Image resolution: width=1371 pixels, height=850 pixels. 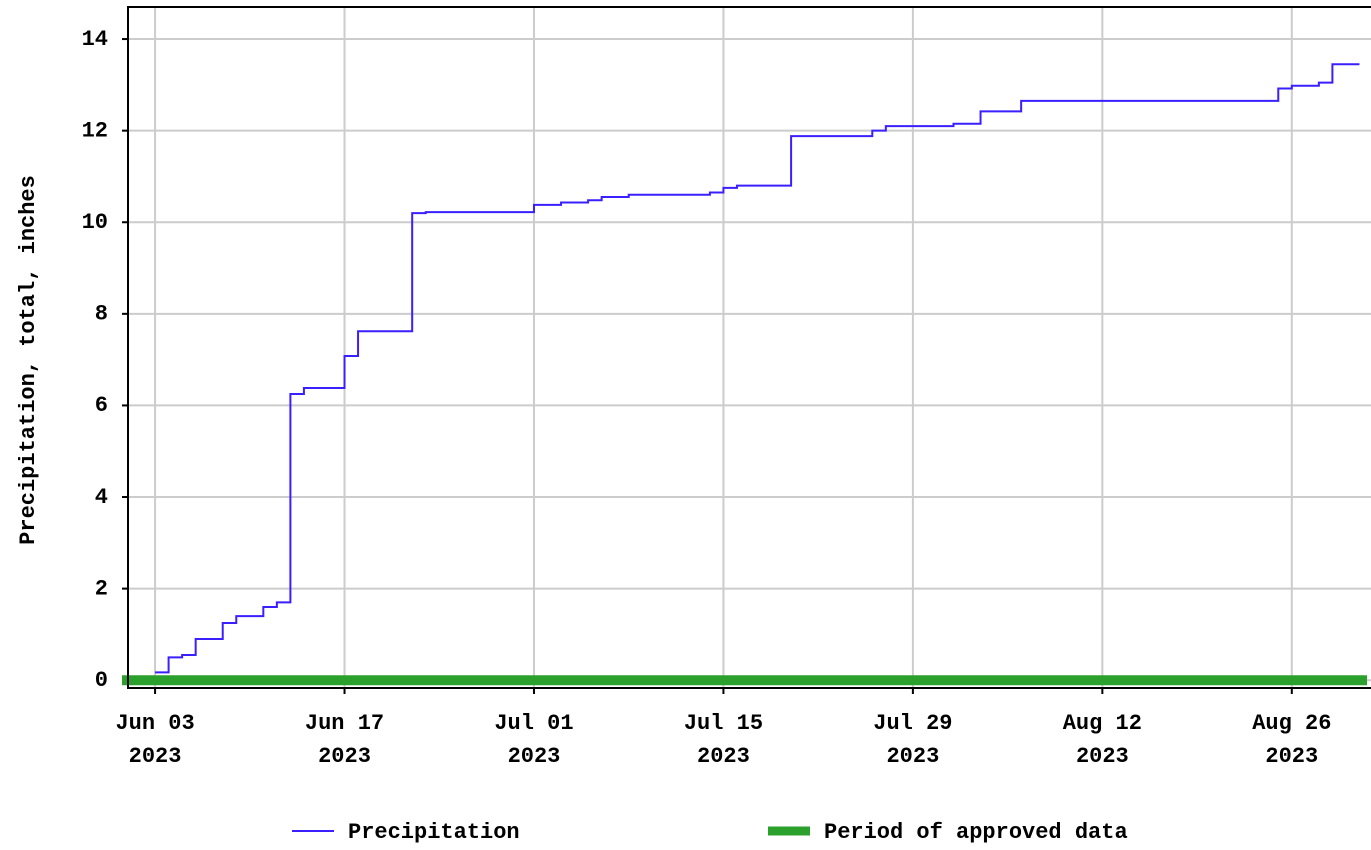 I want to click on y-tick-label: 14, so click(x=95, y=39).